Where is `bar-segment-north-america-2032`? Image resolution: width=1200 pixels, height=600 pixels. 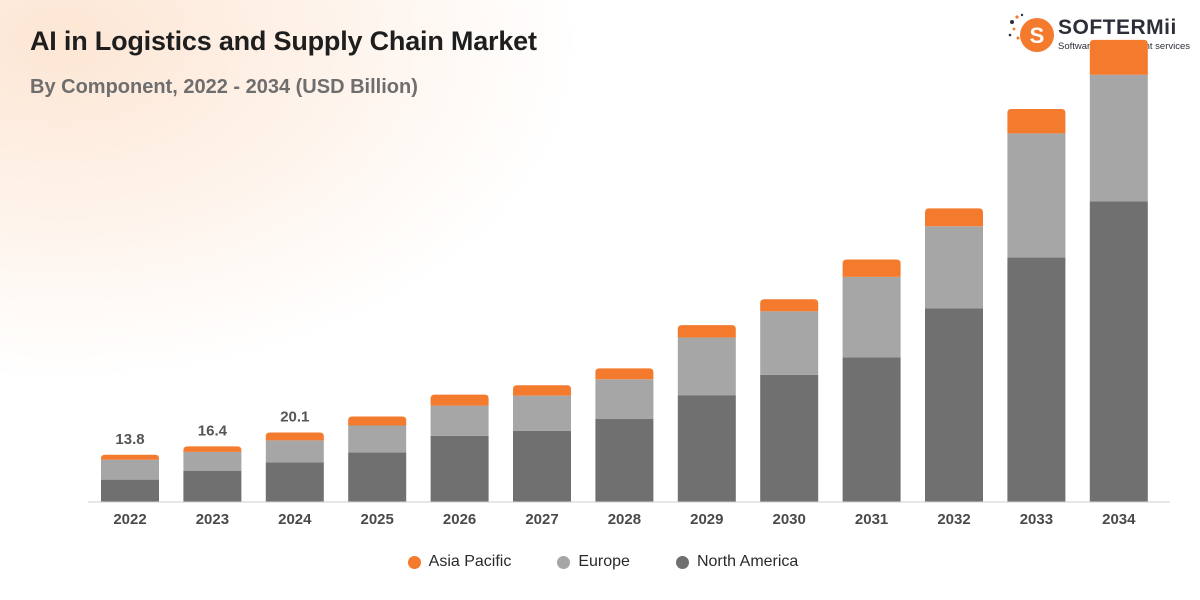 bar-segment-north-america-2032 is located at coordinates (954, 405).